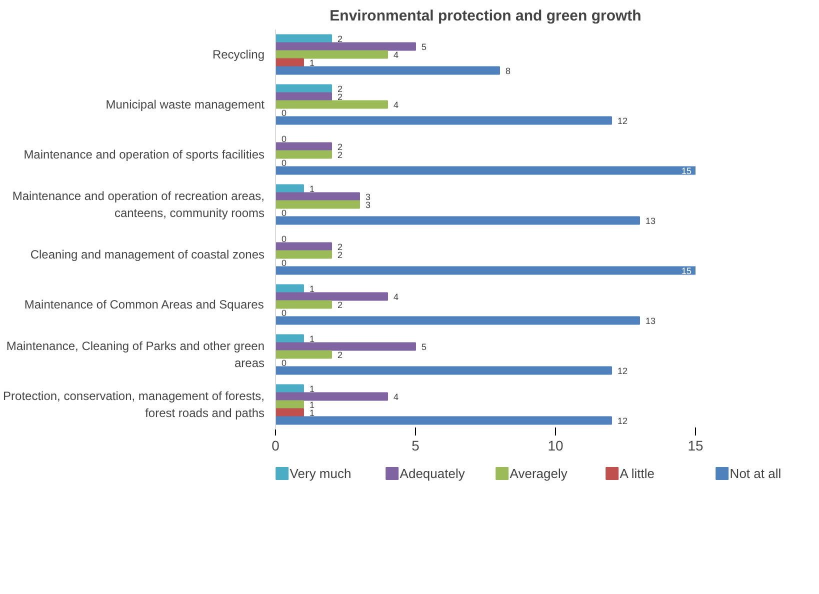 This screenshot has height=594, width=819. Describe the element at coordinates (416, 446) in the screenshot. I see `x-tick-label: 5` at that location.